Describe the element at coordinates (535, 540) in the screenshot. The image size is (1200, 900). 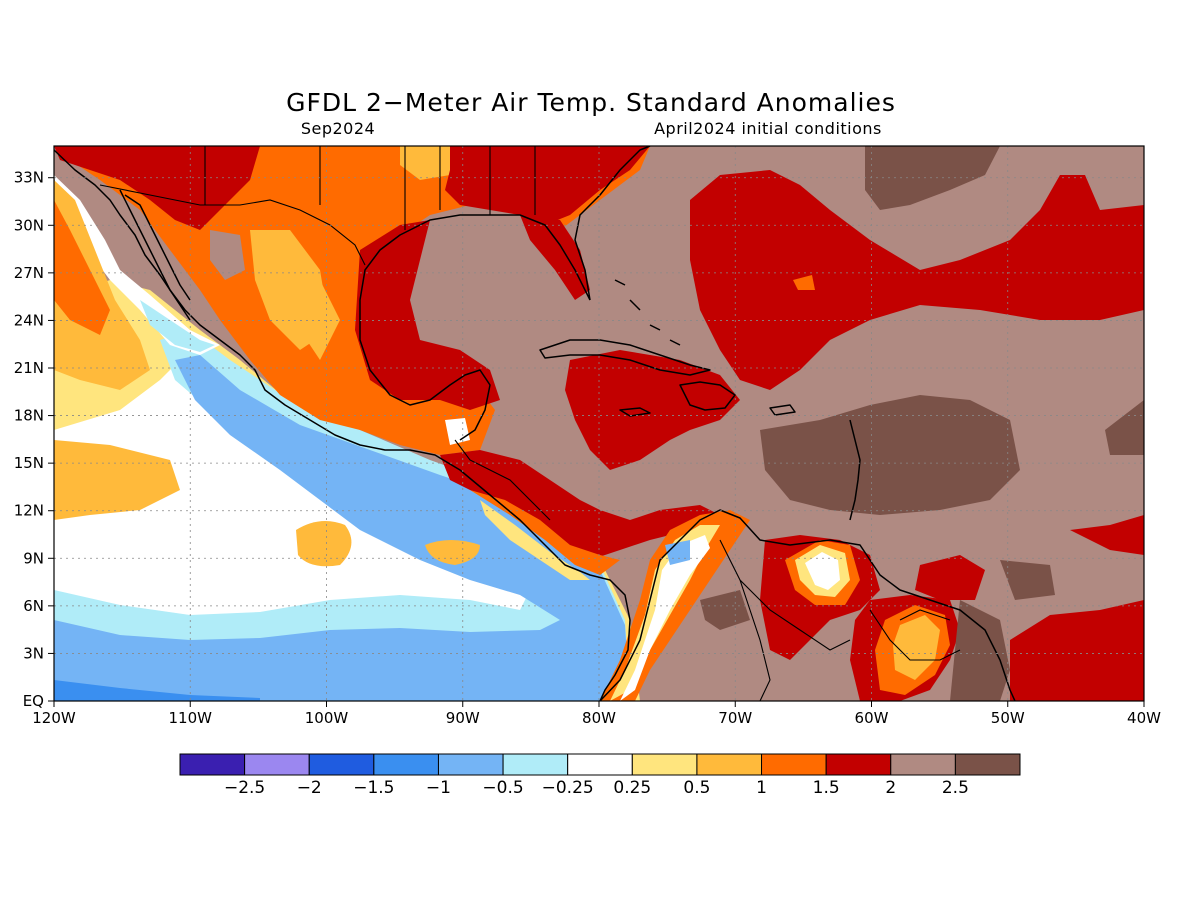
I see `anomaly-central-america-yellow` at that location.